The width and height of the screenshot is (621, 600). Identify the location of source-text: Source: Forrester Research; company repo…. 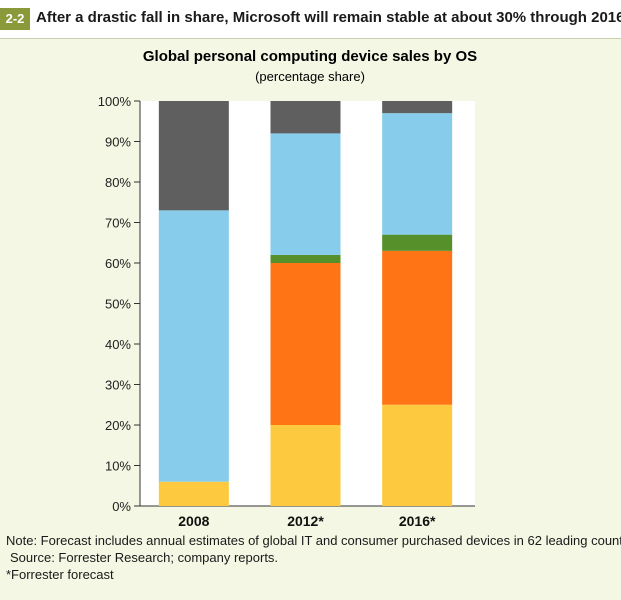
(144, 557).